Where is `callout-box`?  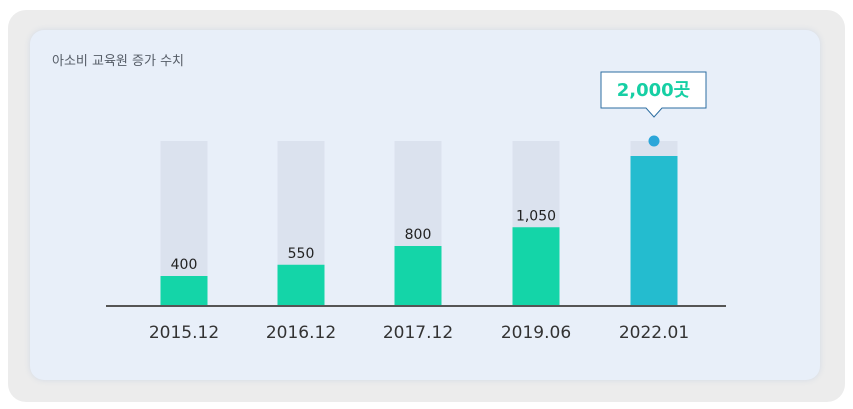 callout-box is located at coordinates (653, 94).